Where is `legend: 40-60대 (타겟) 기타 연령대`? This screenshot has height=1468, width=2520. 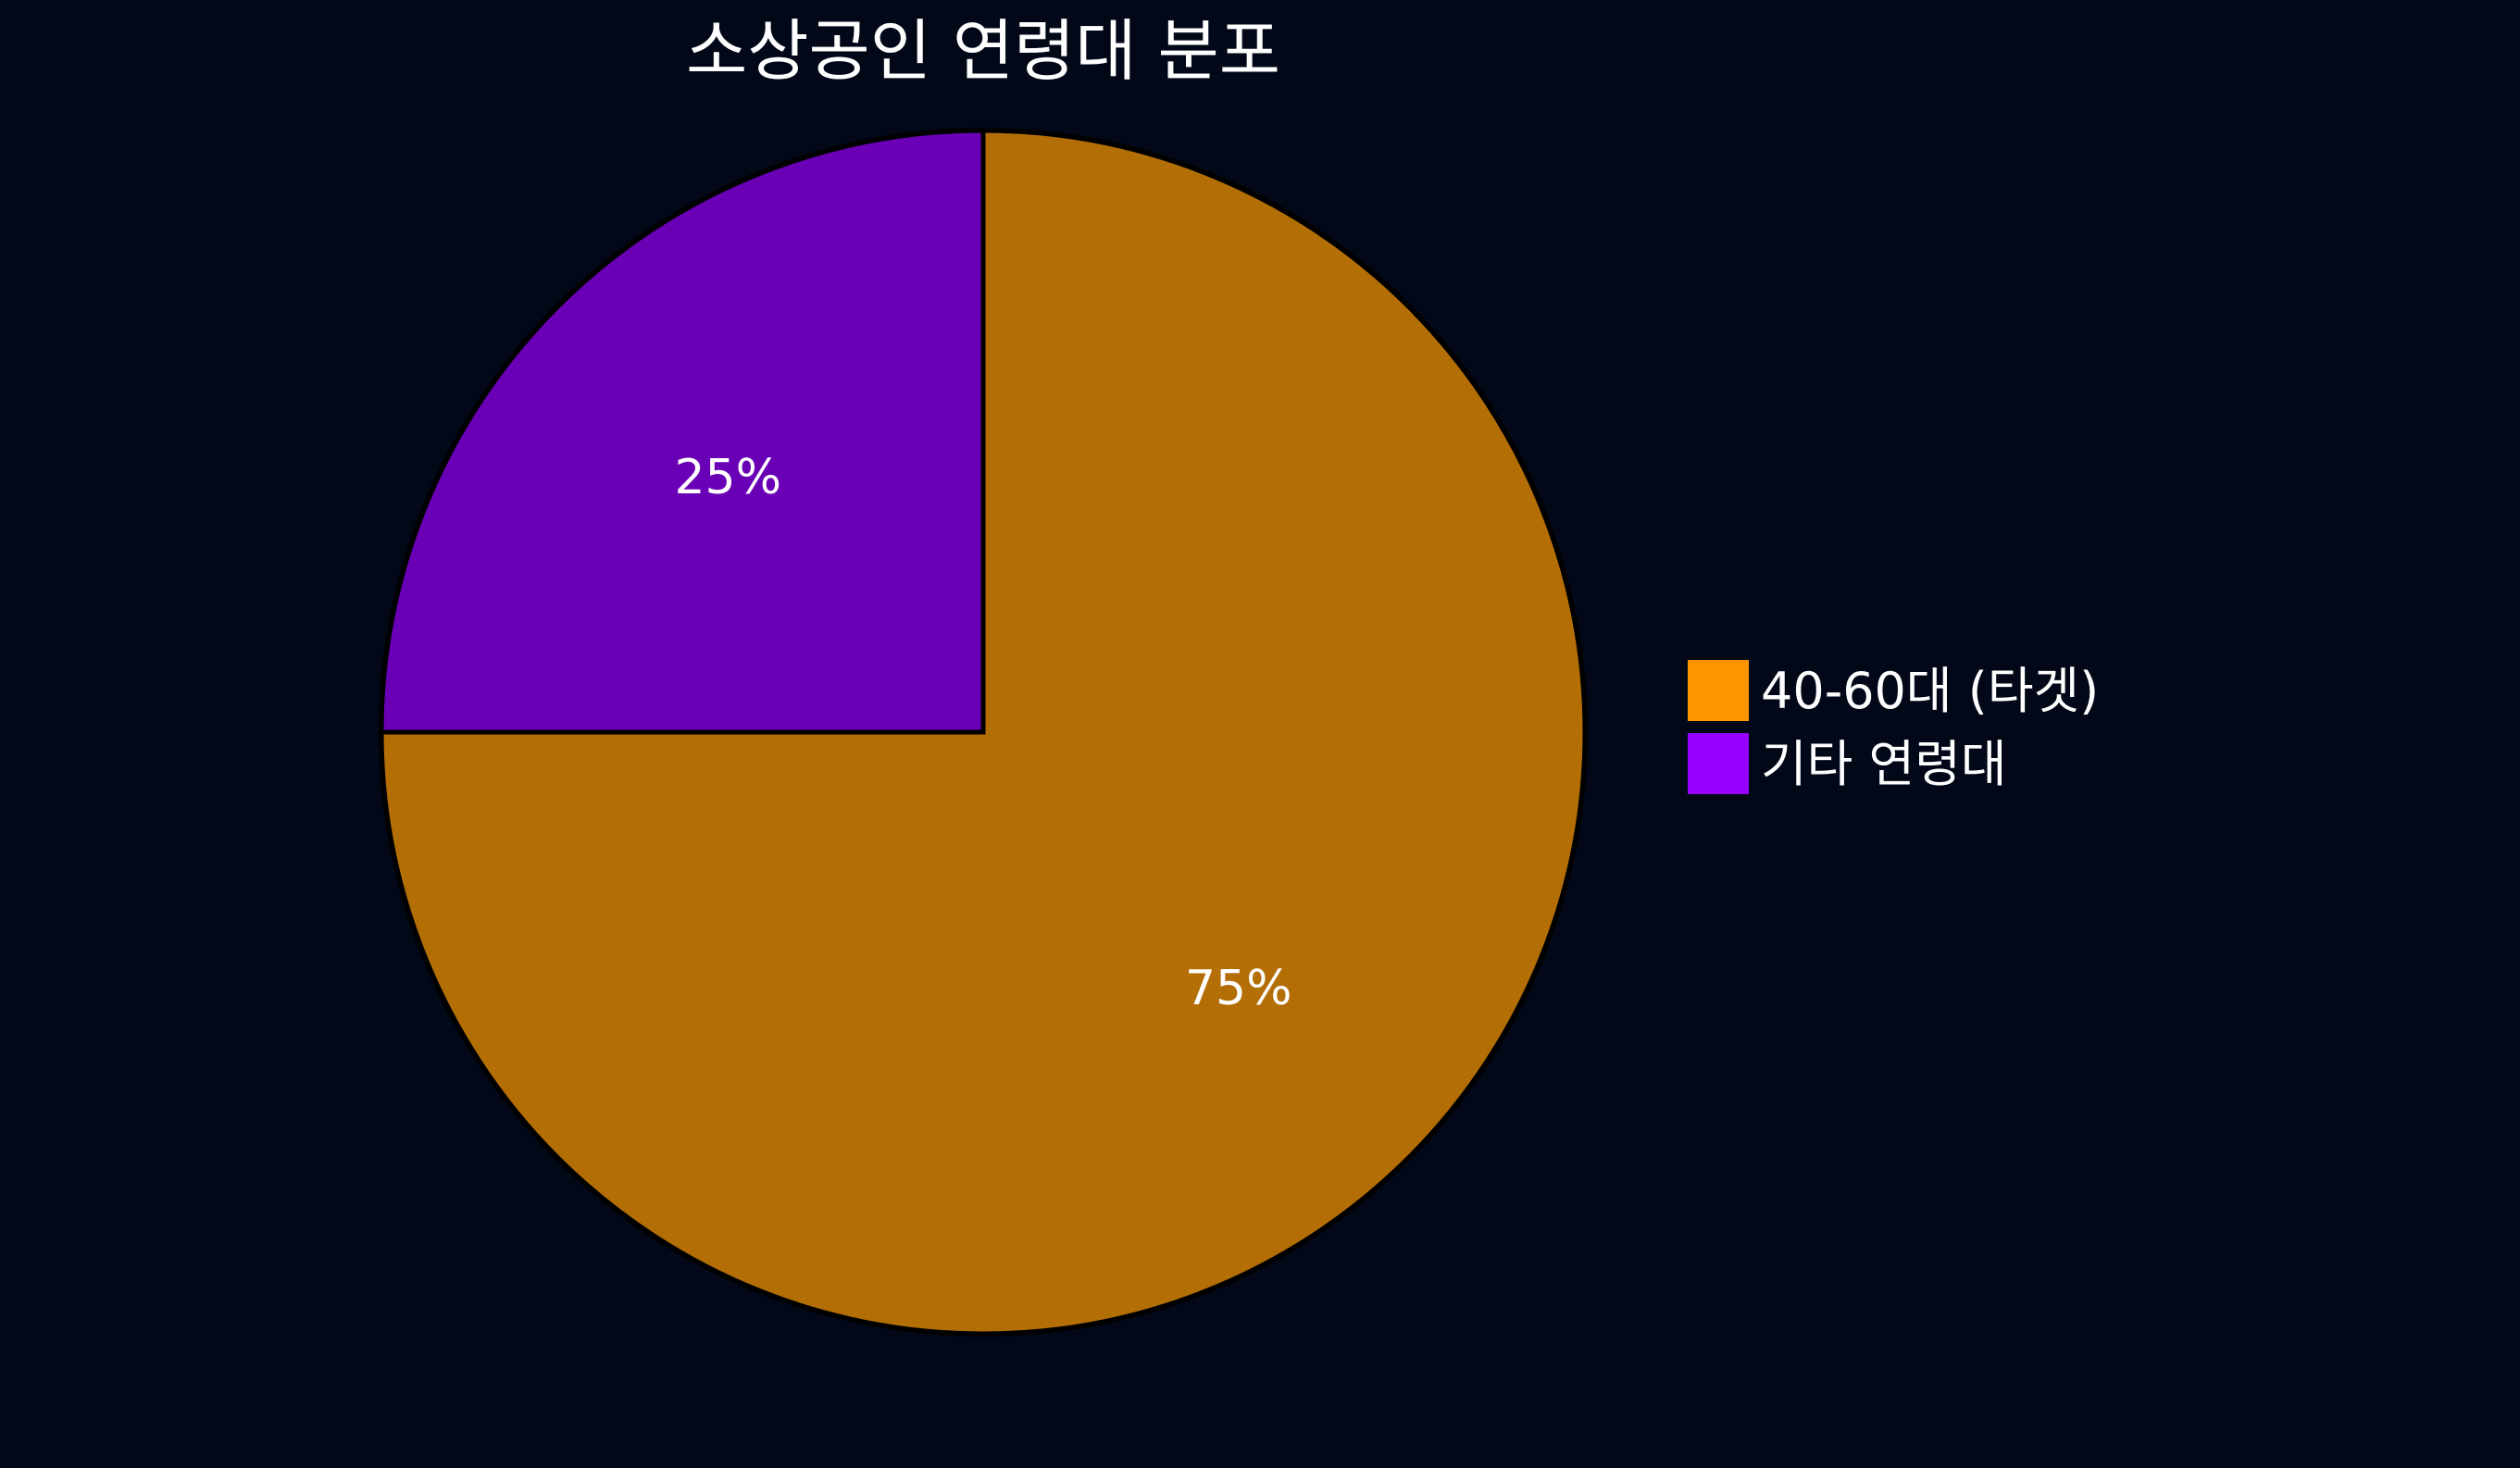
legend: 40-60대 (타겟) 기타 연령대 is located at coordinates (1893, 727).